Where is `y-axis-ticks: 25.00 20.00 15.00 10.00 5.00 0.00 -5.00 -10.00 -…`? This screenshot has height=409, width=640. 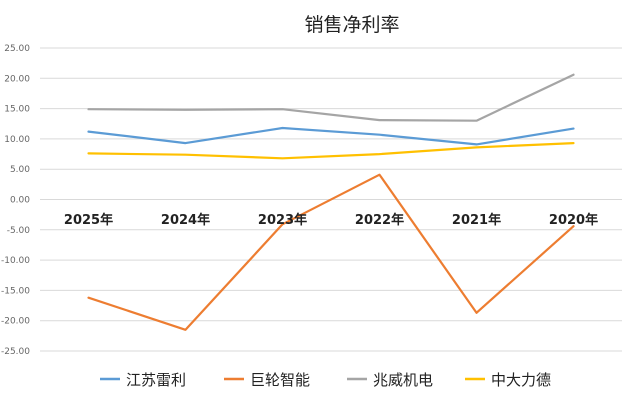 y-axis-ticks: 25.00 20.00 15.00 10.00 5.00 0.00 -5.00 -10.00 -… is located at coordinates (15, 200).